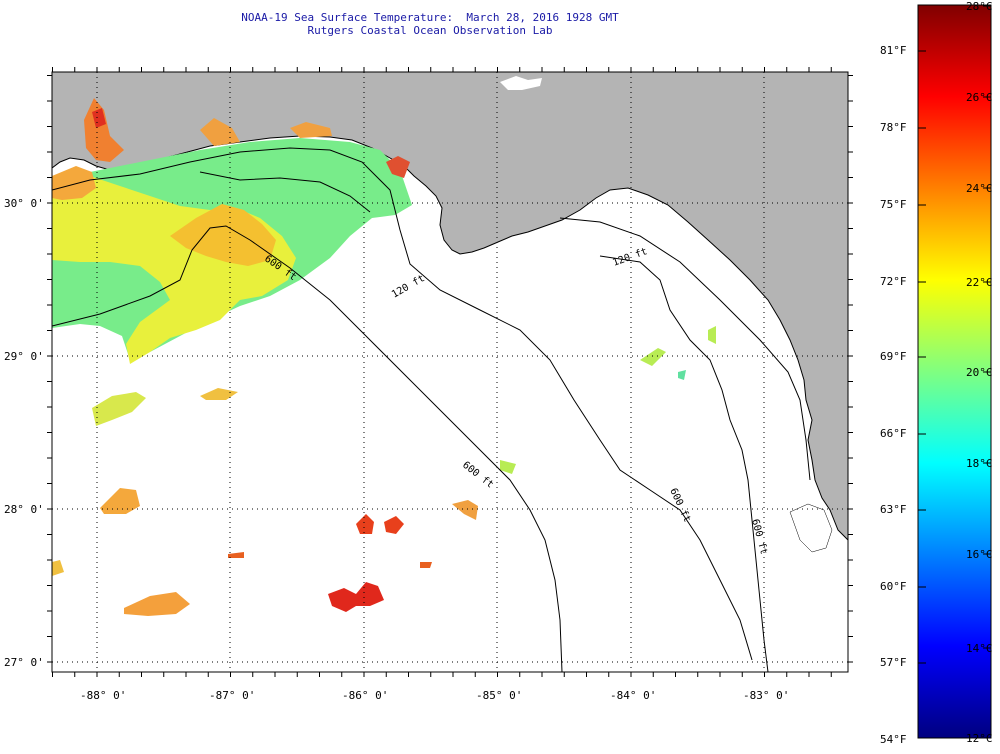 Image resolution: width=1000 pixels, height=754 pixels. Describe the element at coordinates (24, 662) in the screenshot. I see `lat-label: 27° 0'` at that location.